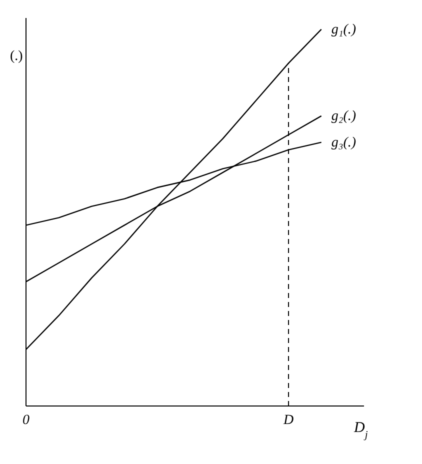 This screenshot has width=422, height=464. I want to click on x-axis-title: D$_{j}$, so click(360, 430).